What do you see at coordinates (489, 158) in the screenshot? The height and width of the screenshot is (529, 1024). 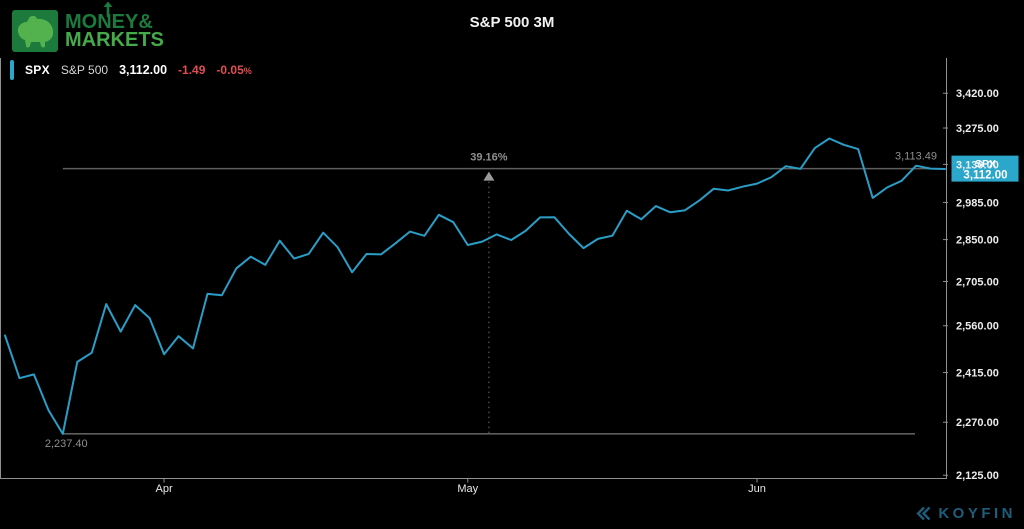 I see `pct-change-label: 39.16%` at bounding box center [489, 158].